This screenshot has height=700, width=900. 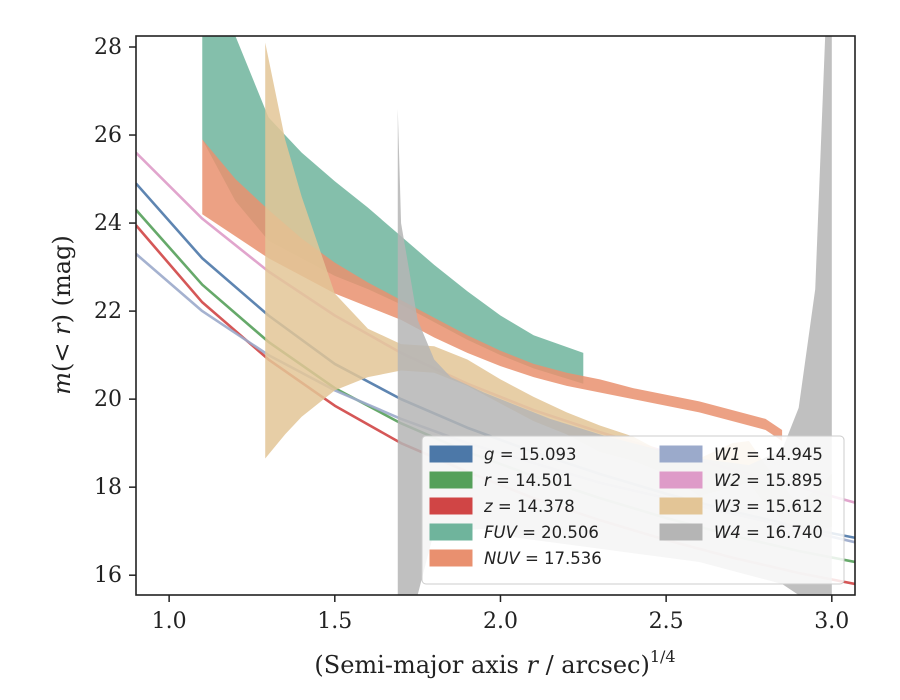 I want to click on legend-label-w1: W1 = 14.945, so click(x=768, y=454).